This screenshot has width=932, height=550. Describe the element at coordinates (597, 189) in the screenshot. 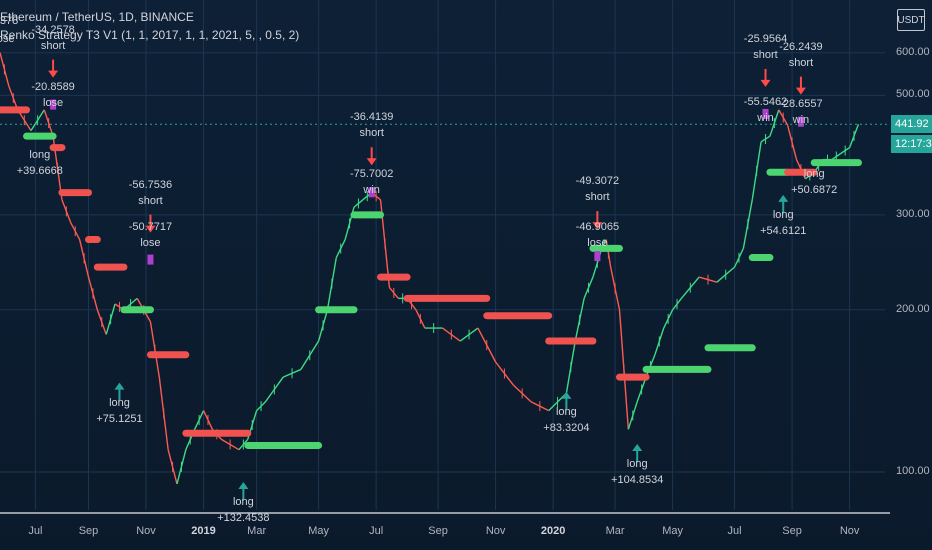

I see `trade-annotation: -49.3072 short` at that location.